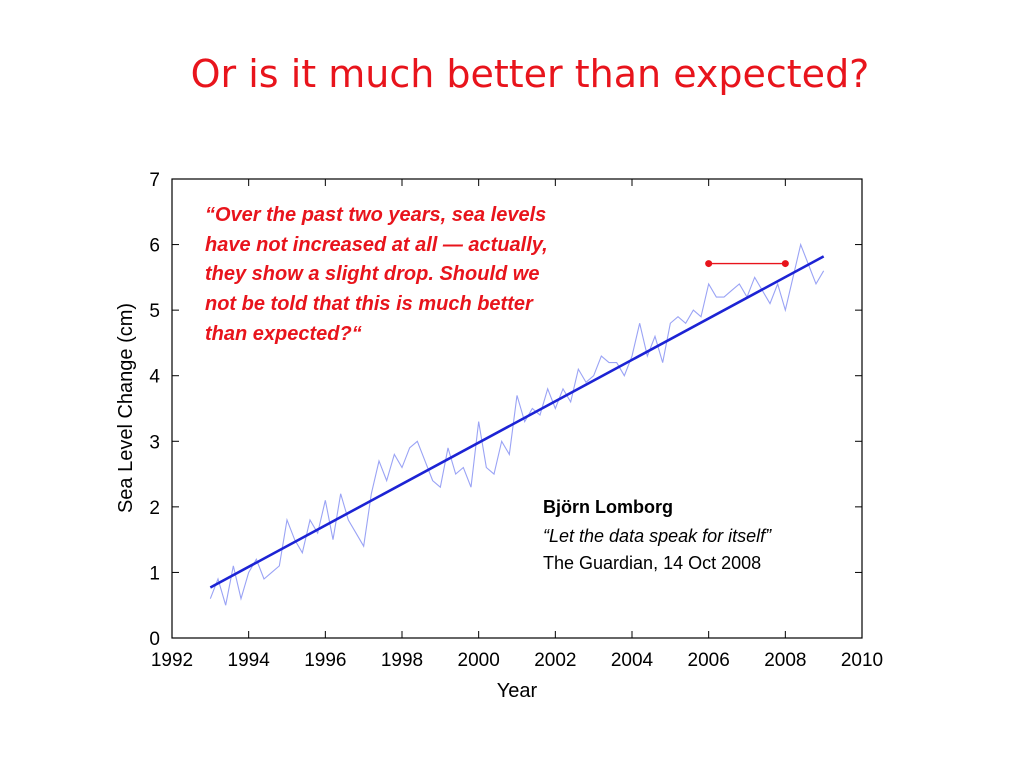 Image resolution: width=1024 pixels, height=768 pixels. I want to click on quote-line: have not increased at all — actually,, so click(376, 245).